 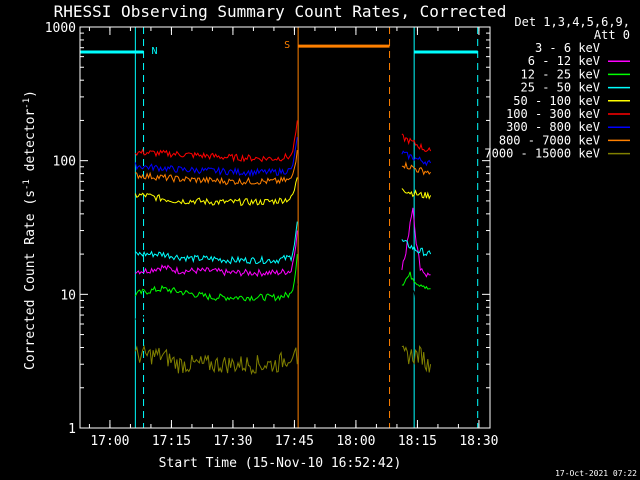 What do you see at coordinates (549, 140) in the screenshot?
I see `legend-label-7: 800 - 7000 keV` at bounding box center [549, 140].